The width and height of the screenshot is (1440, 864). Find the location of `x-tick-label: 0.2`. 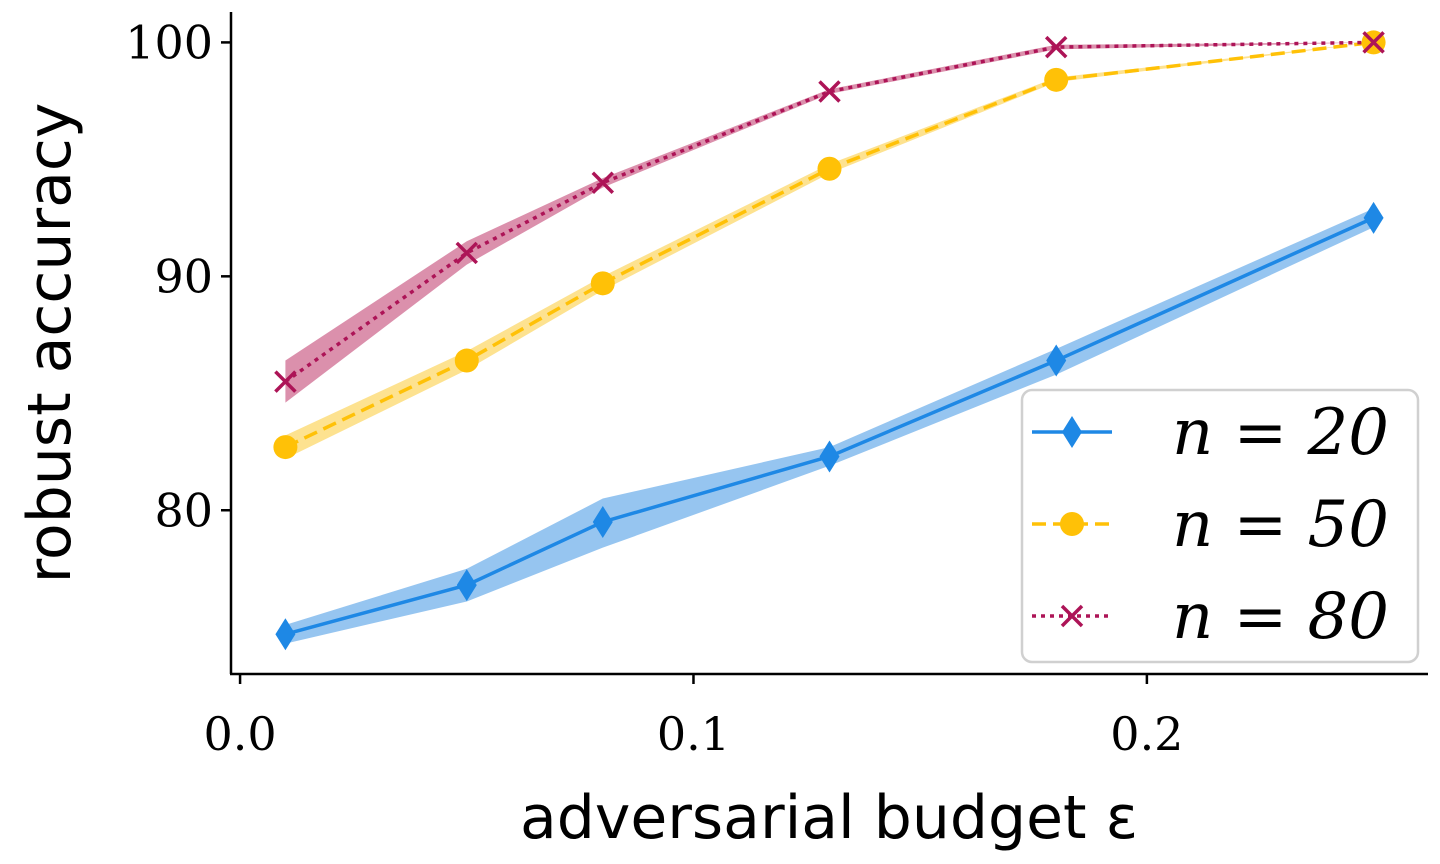

x-tick-label: 0.2 is located at coordinates (1146, 734).